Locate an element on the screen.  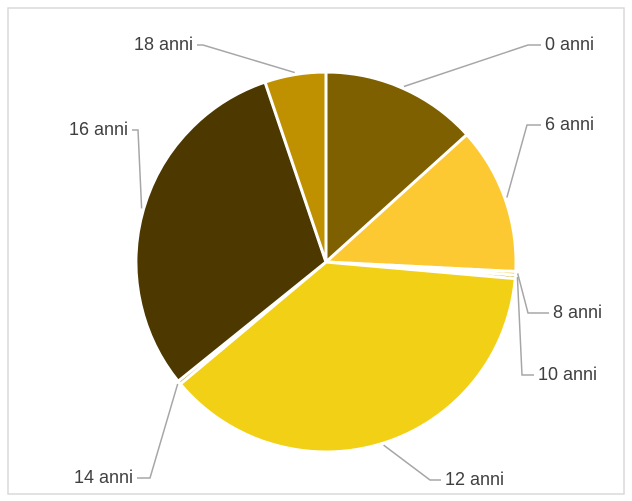
data-label: 14 anni is located at coordinates (103, 477).